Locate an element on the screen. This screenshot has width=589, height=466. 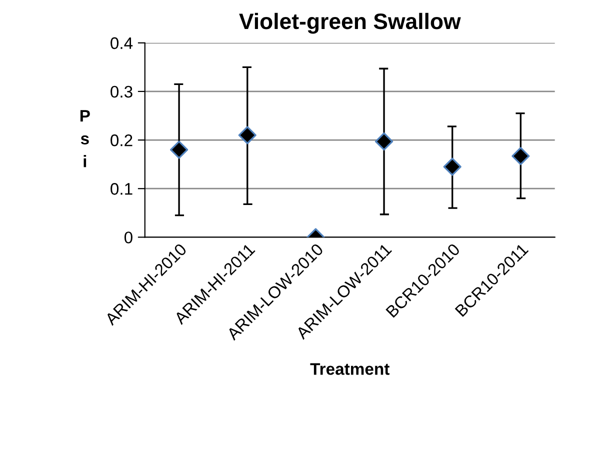
chart-title: Violet-green Swallow is located at coordinates (350, 23).